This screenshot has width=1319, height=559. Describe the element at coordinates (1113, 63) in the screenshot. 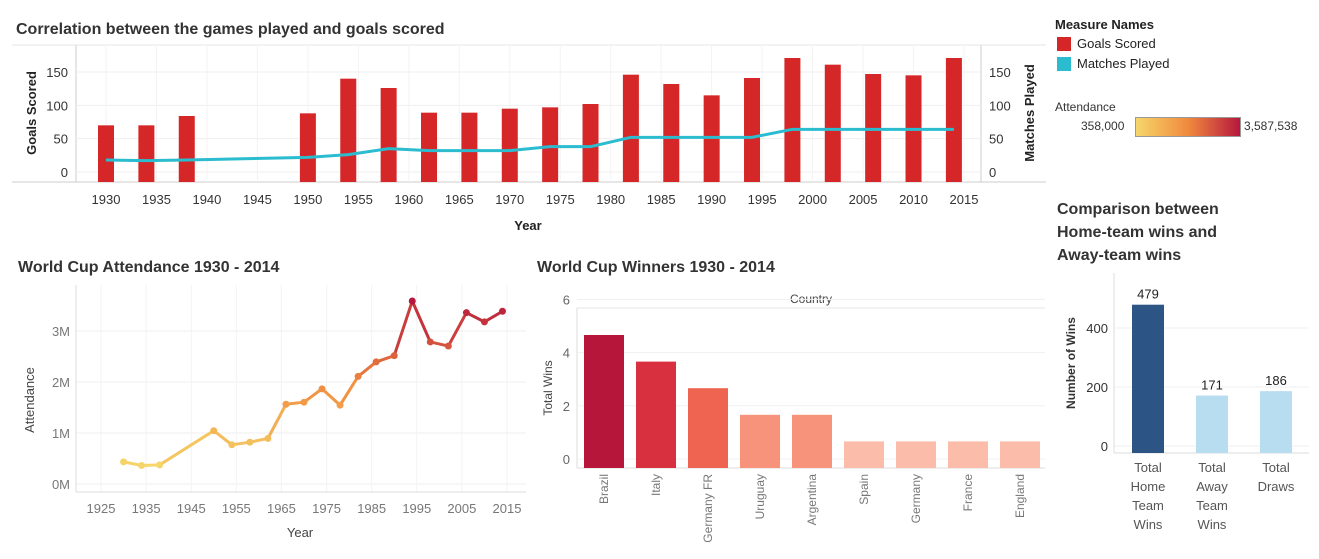

I see `legend-item-matches: Matches Played` at that location.